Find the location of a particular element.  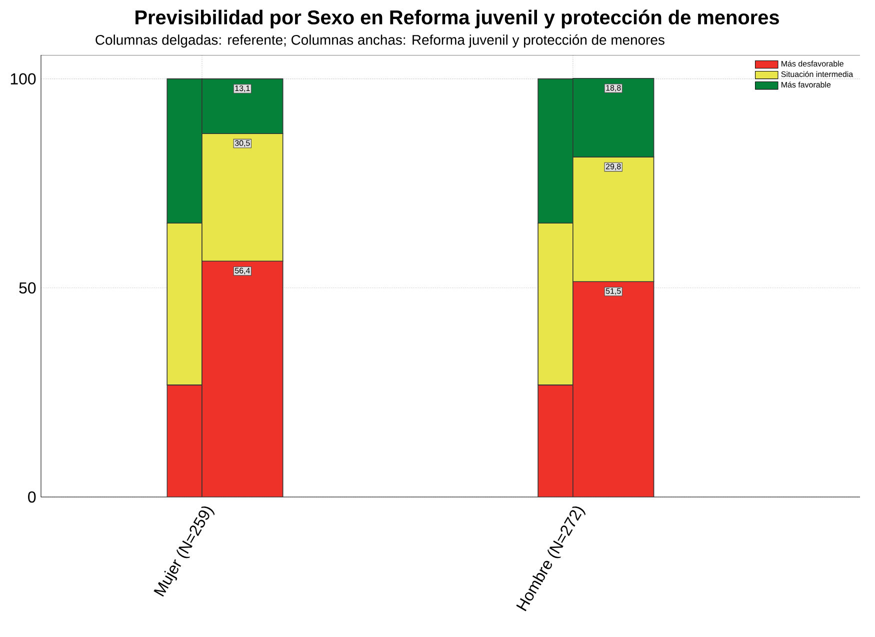

y-tick-label: 100 is located at coordinates (23, 78).